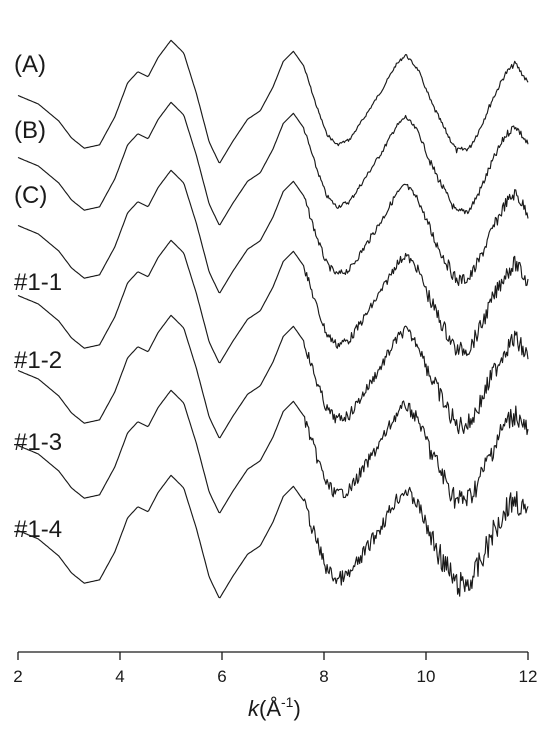 This screenshot has height=731, width=540. I want to click on x-tick-label-6: 6, so click(221, 676).